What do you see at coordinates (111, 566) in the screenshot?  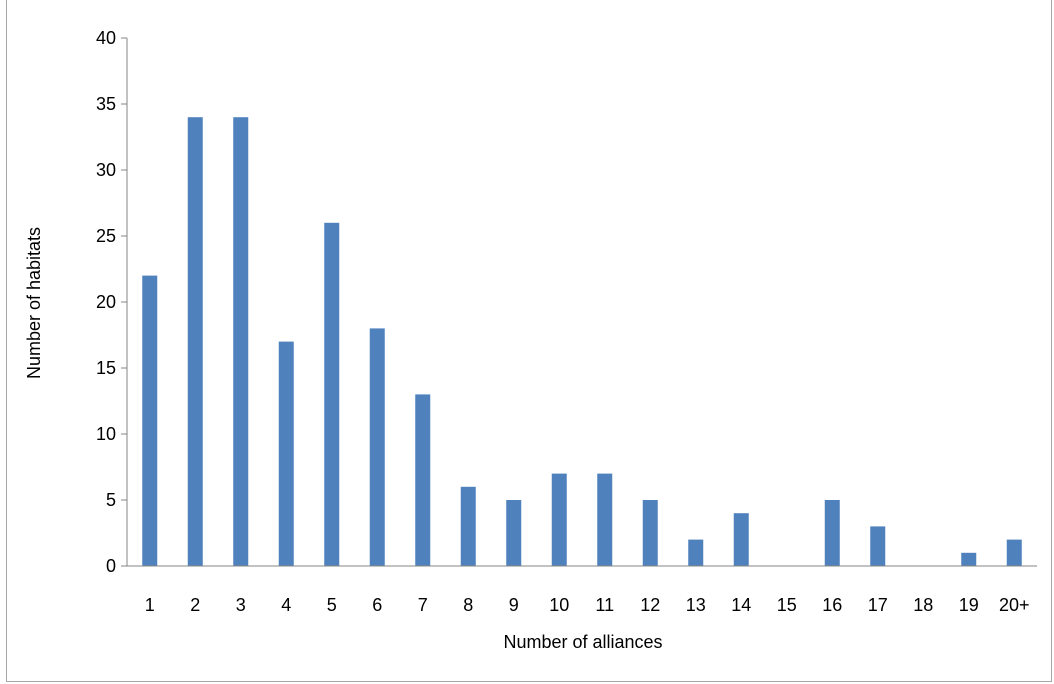 I see `y-tick-label: 0` at bounding box center [111, 566].